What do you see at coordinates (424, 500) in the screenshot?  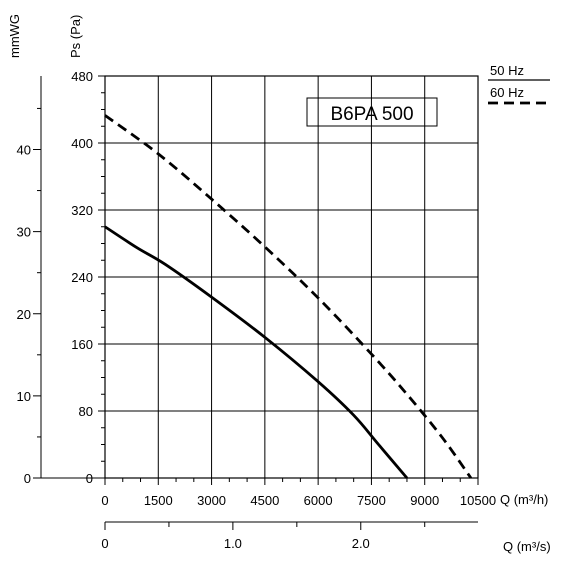 I see `x-primary-tick-label: 9000` at bounding box center [424, 500].